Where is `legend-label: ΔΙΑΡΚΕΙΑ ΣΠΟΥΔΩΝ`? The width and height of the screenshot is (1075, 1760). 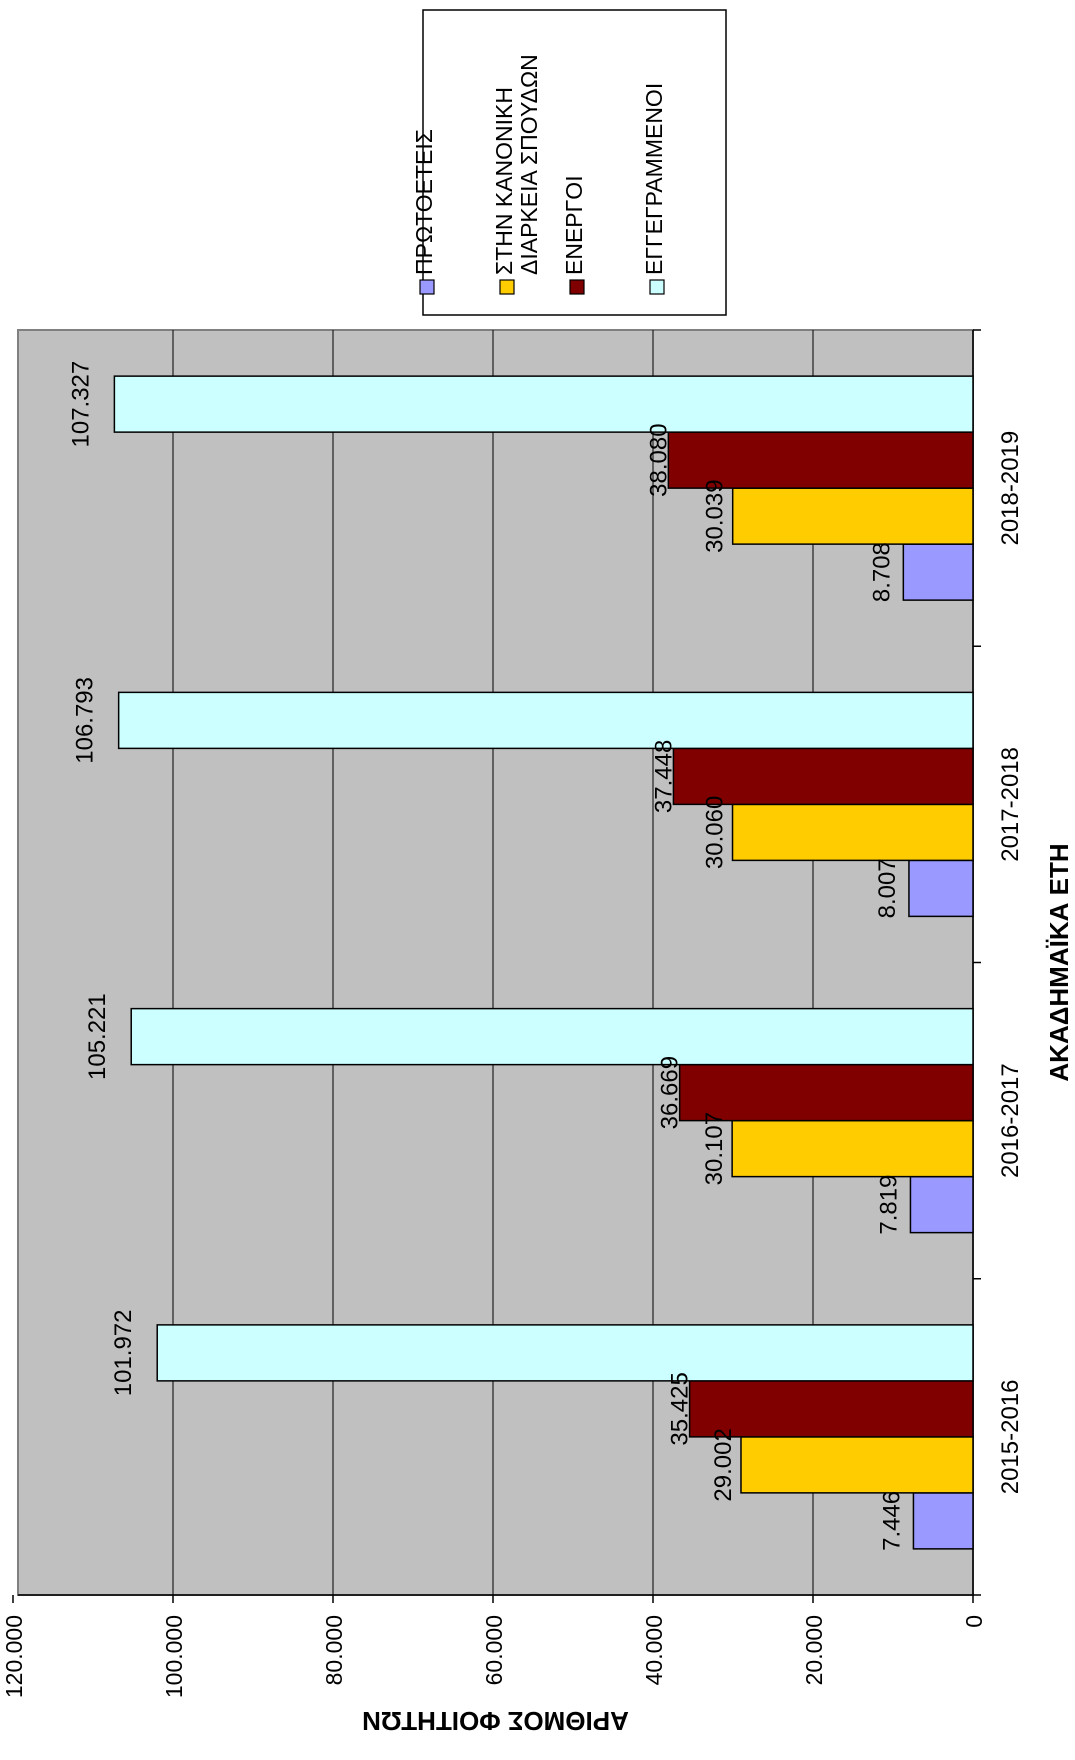
legend-label: ΔΙΑΡΚΕΙΑ ΣΠΟΥΔΩΝ is located at coordinates (529, 164).